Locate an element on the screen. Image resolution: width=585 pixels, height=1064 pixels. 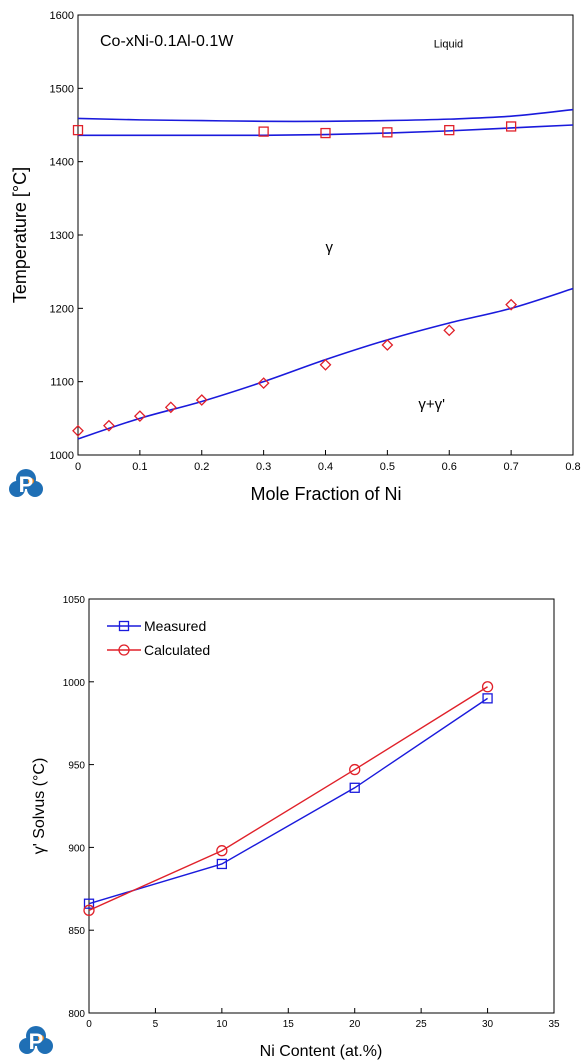
y-tick-label: 1600 is located at coordinates (62, 16).